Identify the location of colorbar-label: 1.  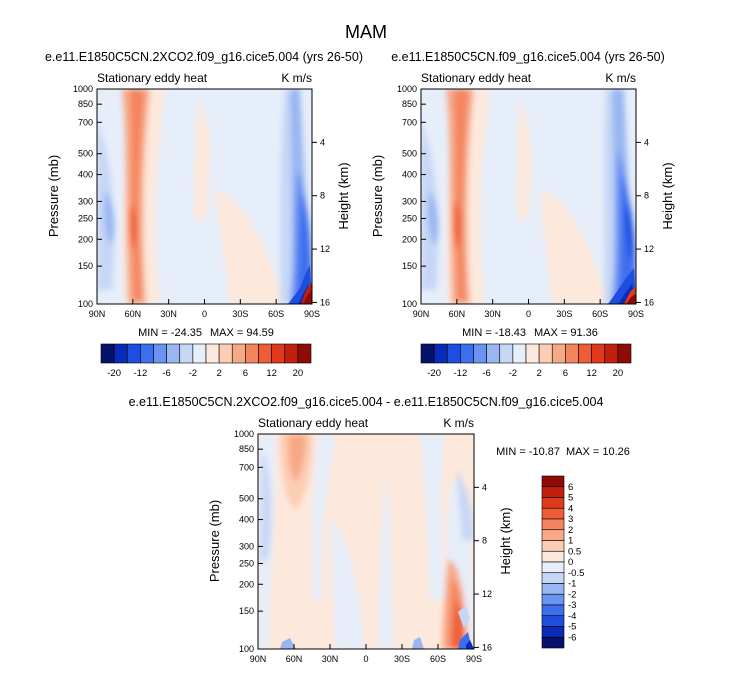
(570, 541).